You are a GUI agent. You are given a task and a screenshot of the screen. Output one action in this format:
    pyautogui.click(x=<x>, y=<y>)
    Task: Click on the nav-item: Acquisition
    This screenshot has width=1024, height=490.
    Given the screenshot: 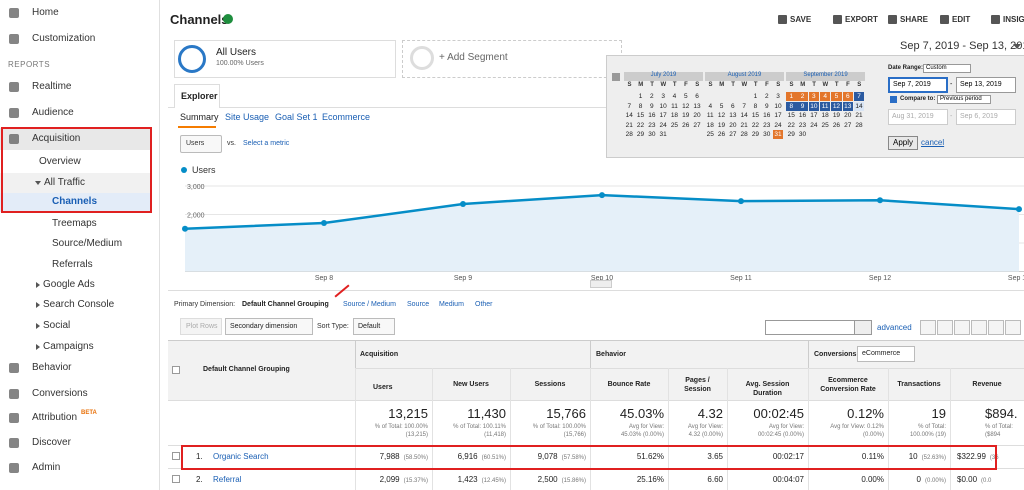 What is the action you would take?
    pyautogui.click(x=56, y=138)
    